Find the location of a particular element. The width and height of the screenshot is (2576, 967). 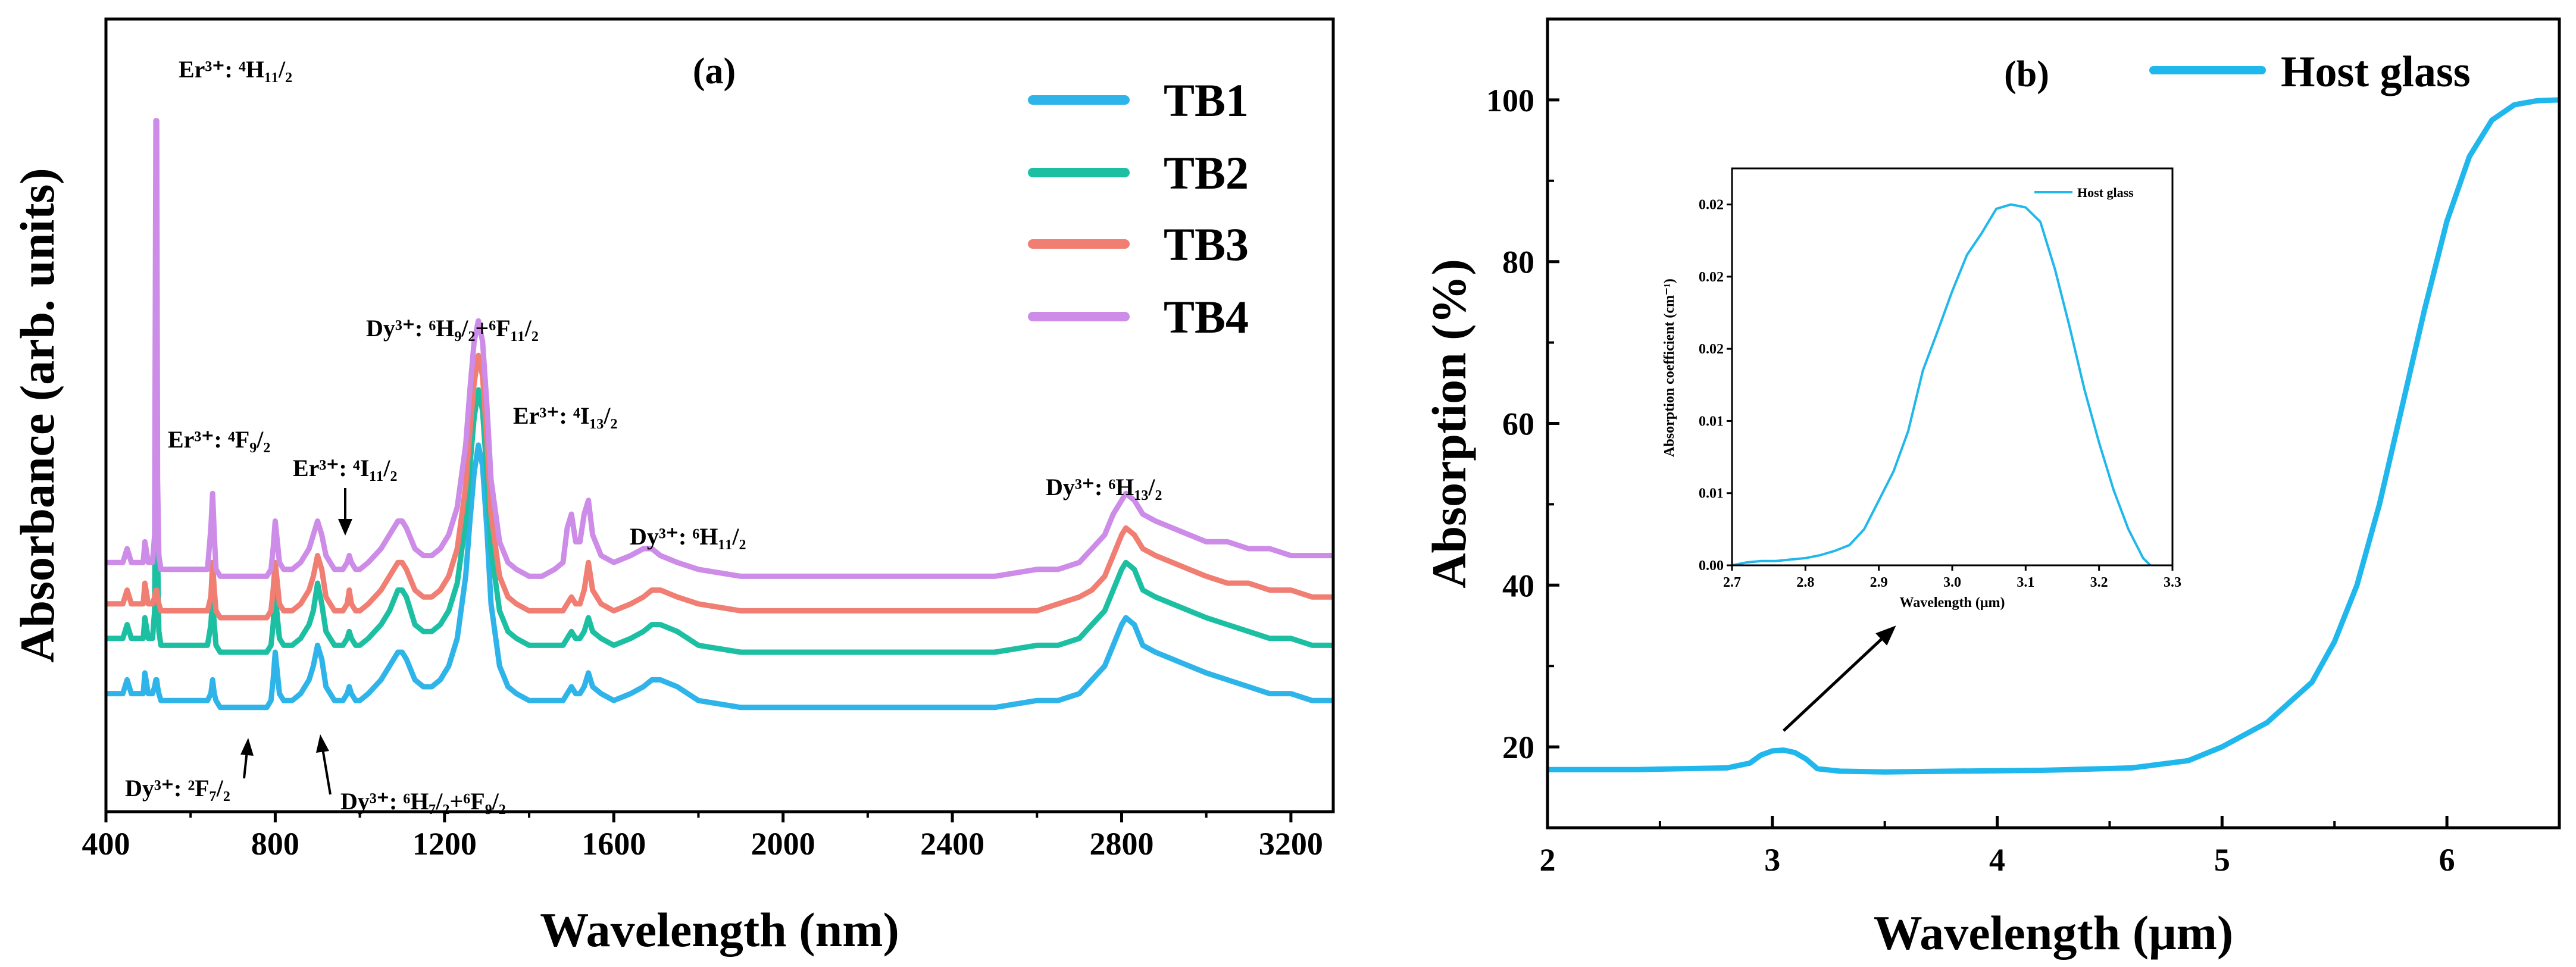

panel-b-y-axis-title: Absorption (%) is located at coordinates (1449, 424).